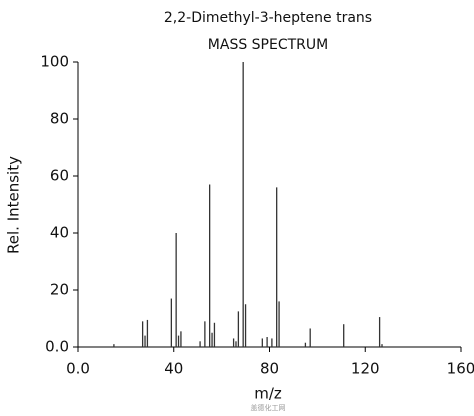 This screenshot has height=416, width=474. What do you see at coordinates (78, 369) in the screenshot?
I see `x-tick-label: 0.0` at bounding box center [78, 369].